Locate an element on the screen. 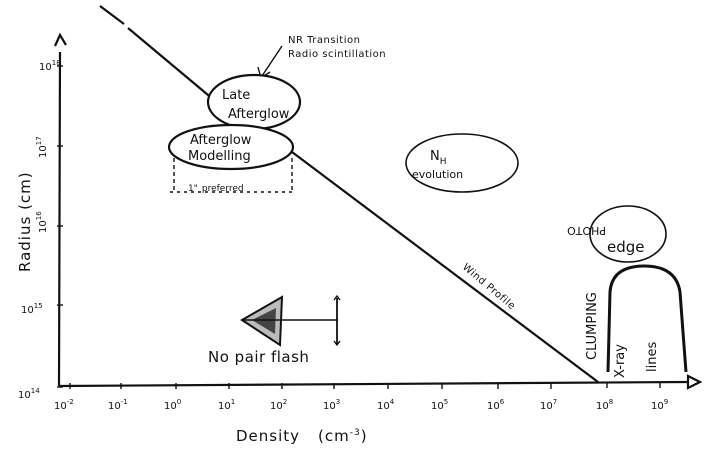 This screenshot has height=450, width=727. afterglow-modelling-blob is located at coordinates (231, 147).